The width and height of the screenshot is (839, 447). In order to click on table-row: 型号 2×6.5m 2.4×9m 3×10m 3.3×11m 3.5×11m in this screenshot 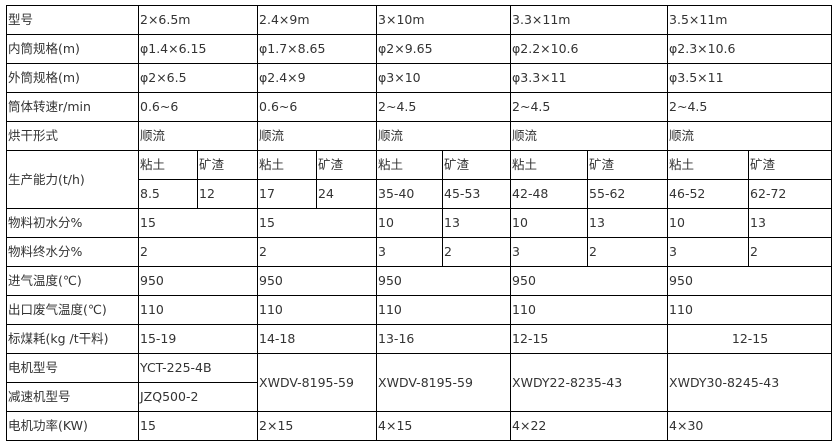, I will do `click(419, 20)`.